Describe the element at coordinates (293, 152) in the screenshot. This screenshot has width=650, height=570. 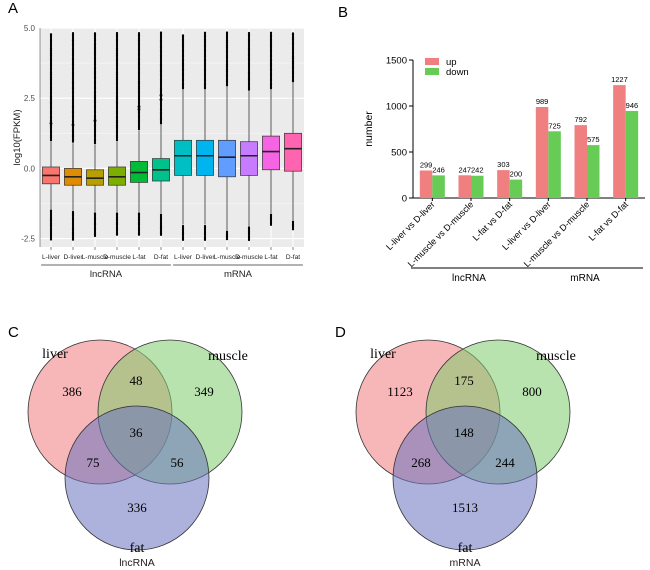
I see `box-d-fat` at that location.